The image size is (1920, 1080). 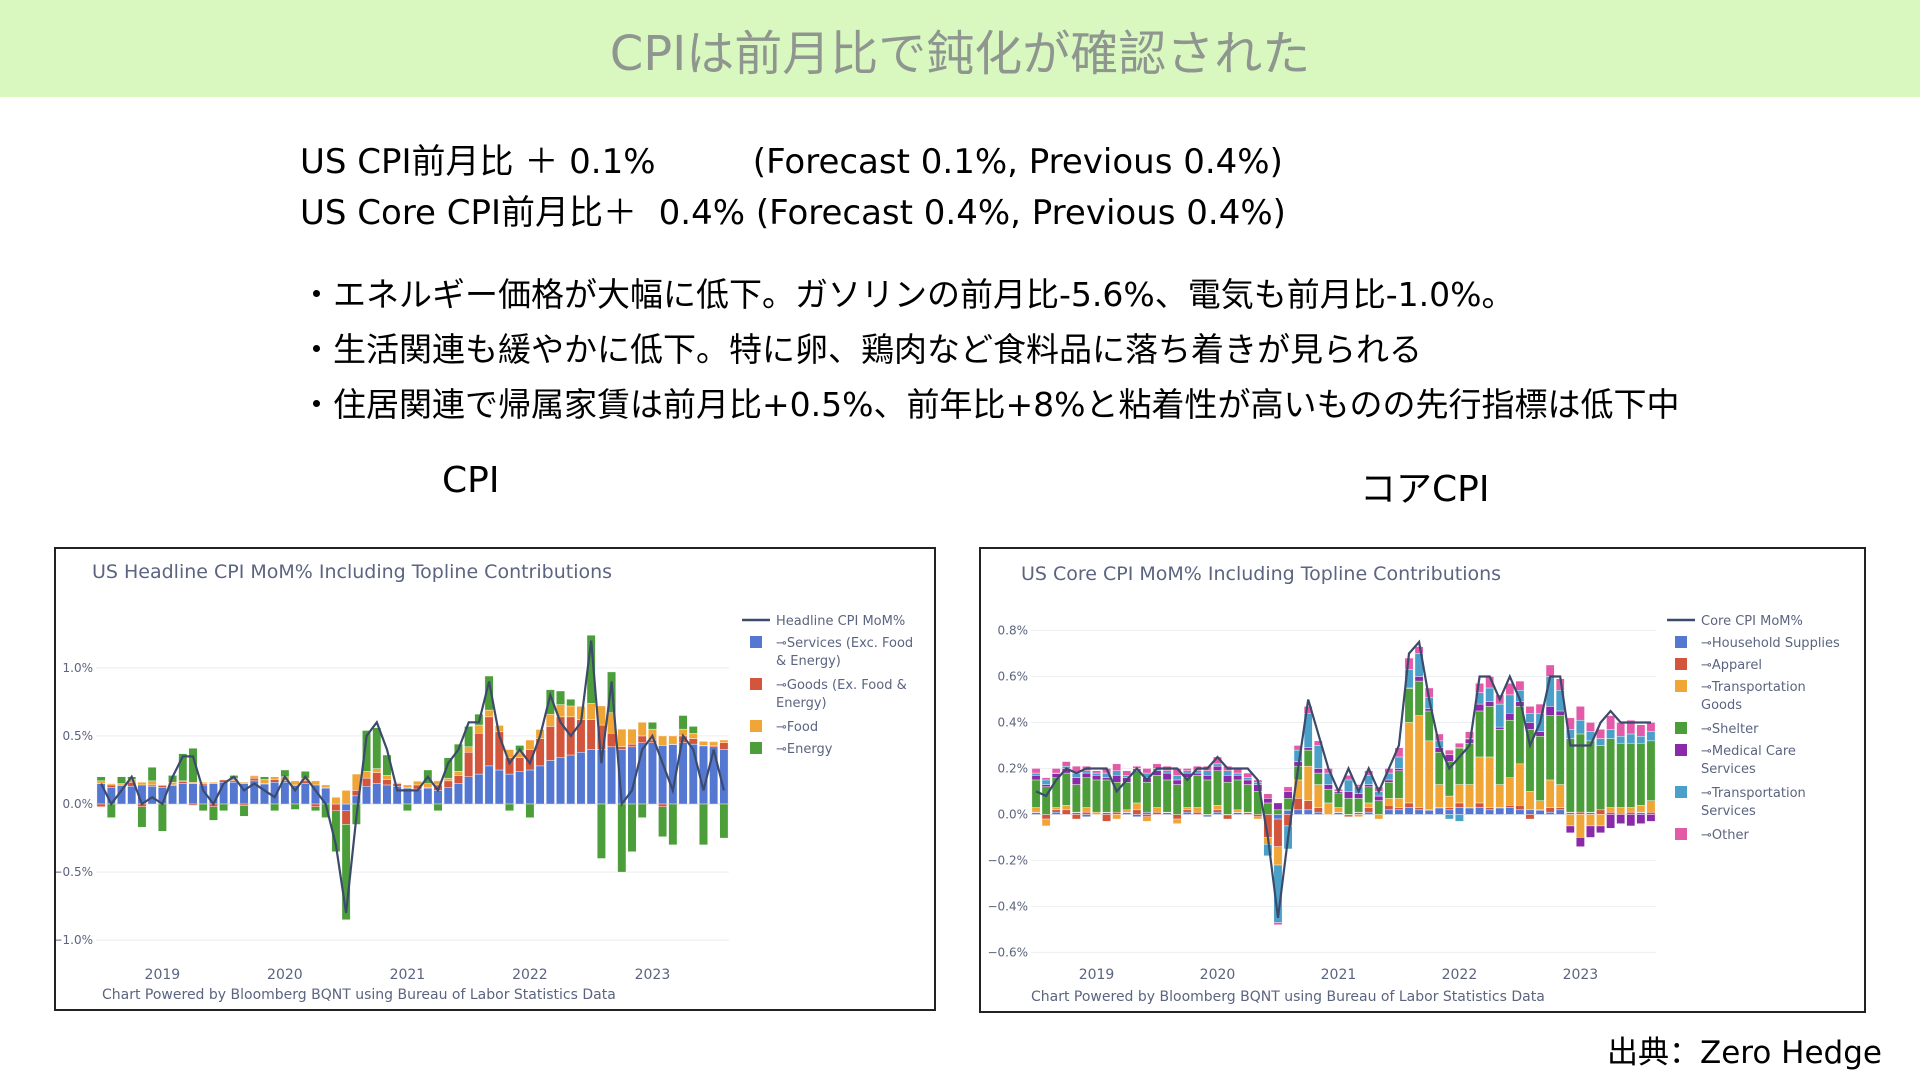 I want to click on caption-cpi: CPI, so click(x=471, y=480).